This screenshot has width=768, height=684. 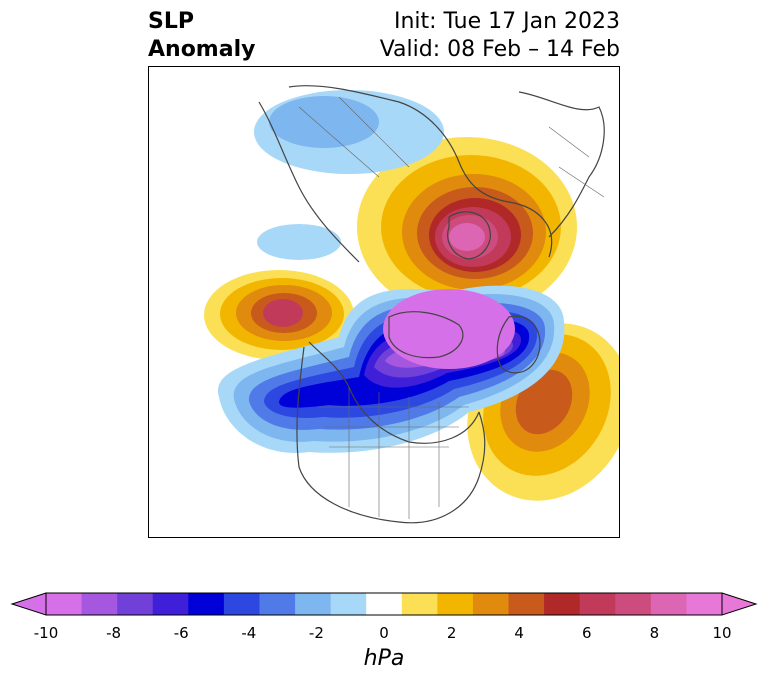 I want to click on colorbar-tick-label: 6, so click(x=587, y=633).